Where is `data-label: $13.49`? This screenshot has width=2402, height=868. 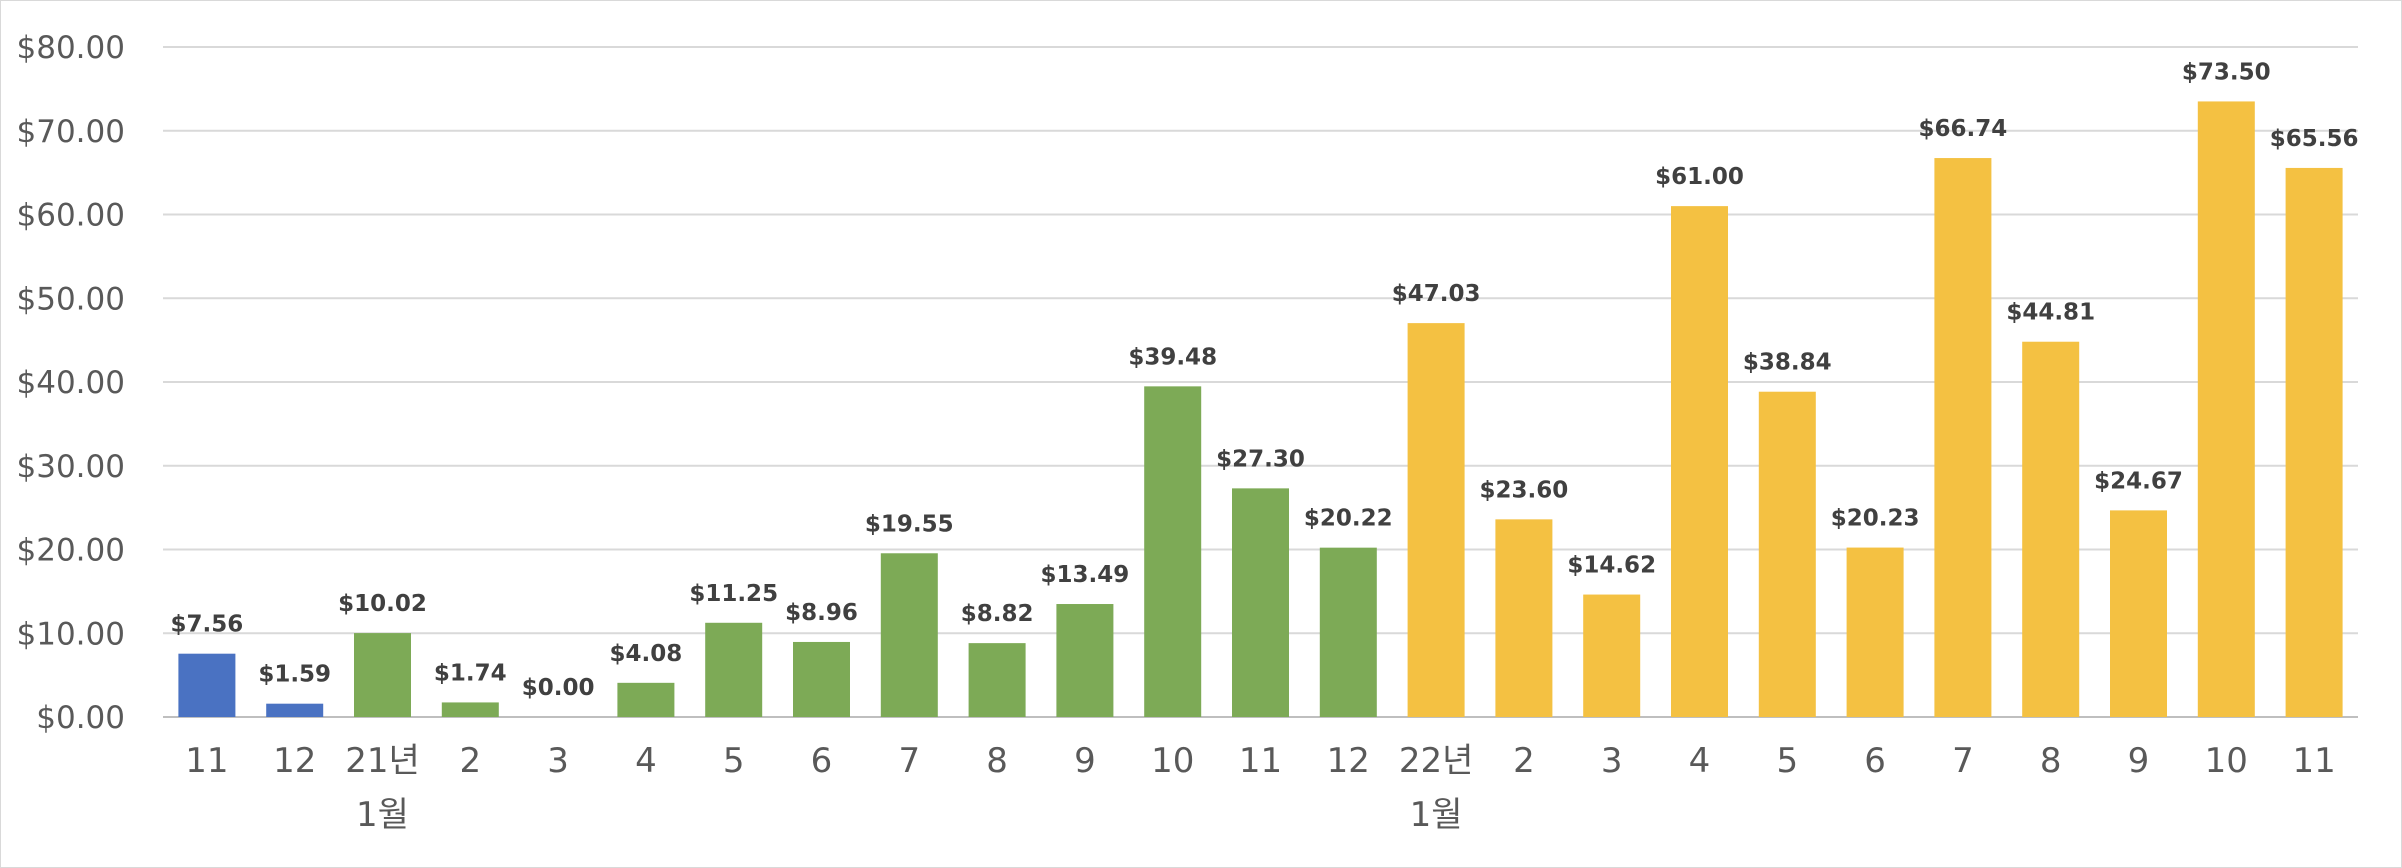 data-label: $13.49 is located at coordinates (1085, 575).